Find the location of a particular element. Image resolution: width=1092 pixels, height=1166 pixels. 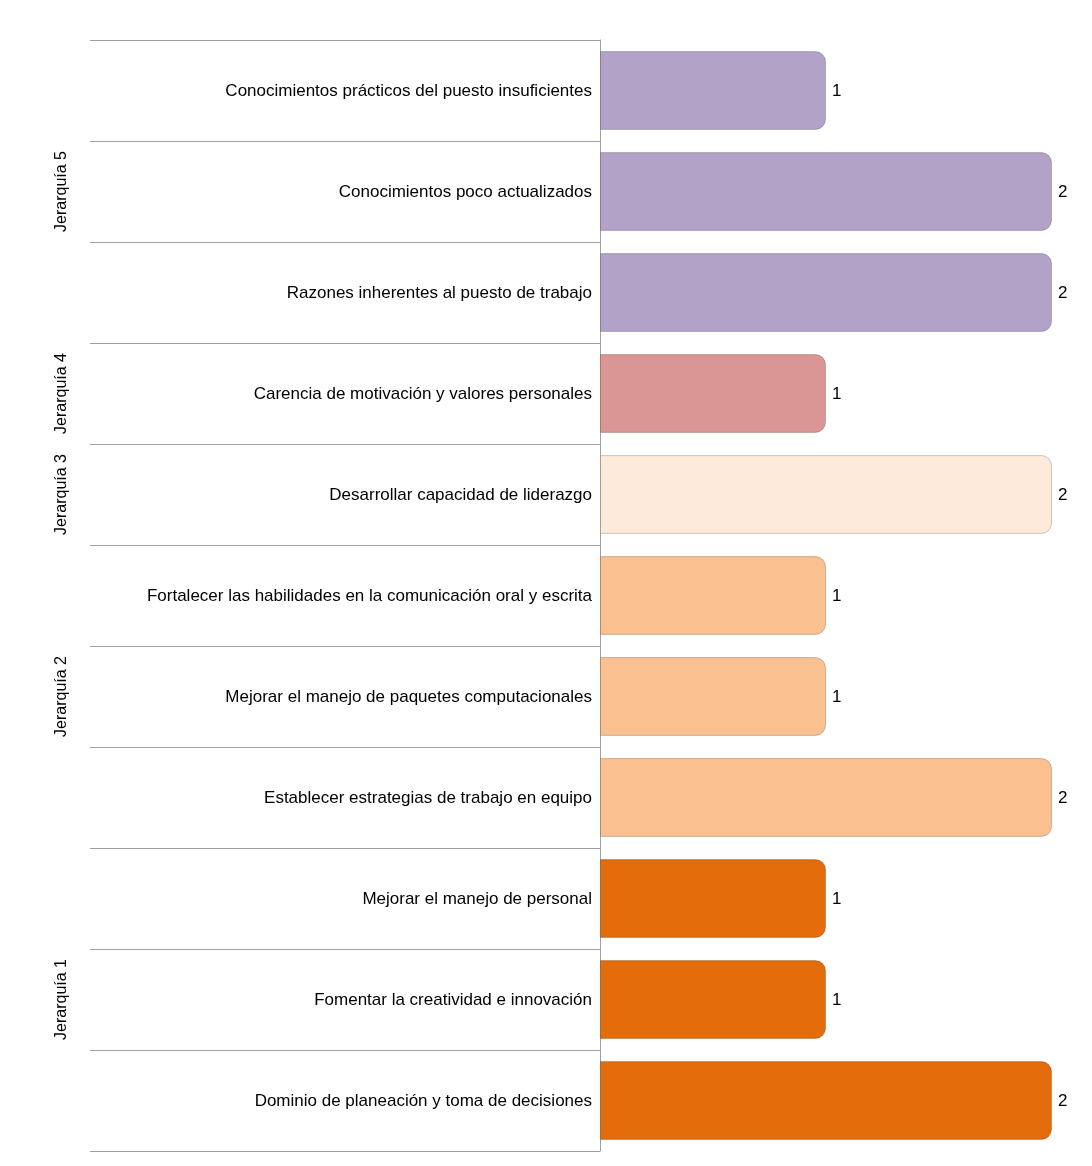

y-tick-label: Mejorar el manejo de personal is located at coordinates (477, 898).